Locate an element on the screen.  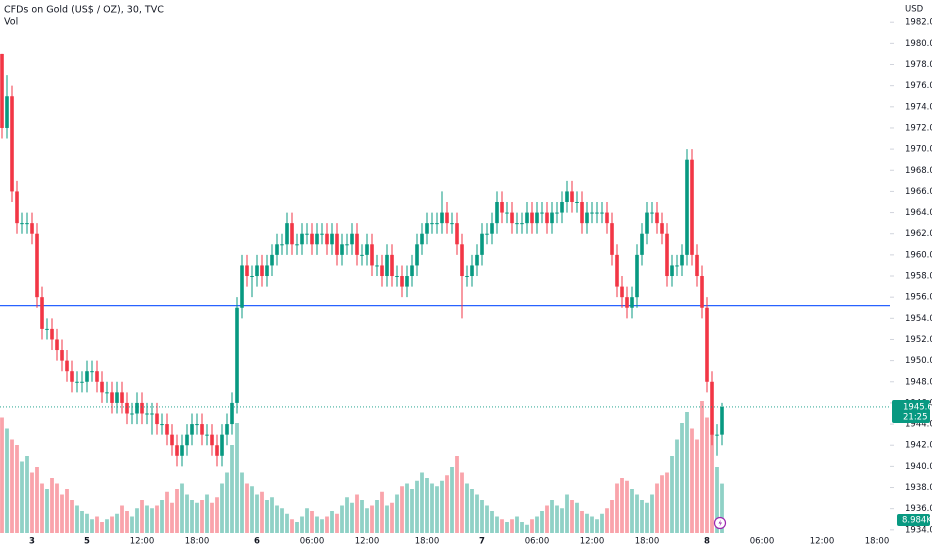
y-tick-label: 1948.00 is located at coordinates (918, 382).